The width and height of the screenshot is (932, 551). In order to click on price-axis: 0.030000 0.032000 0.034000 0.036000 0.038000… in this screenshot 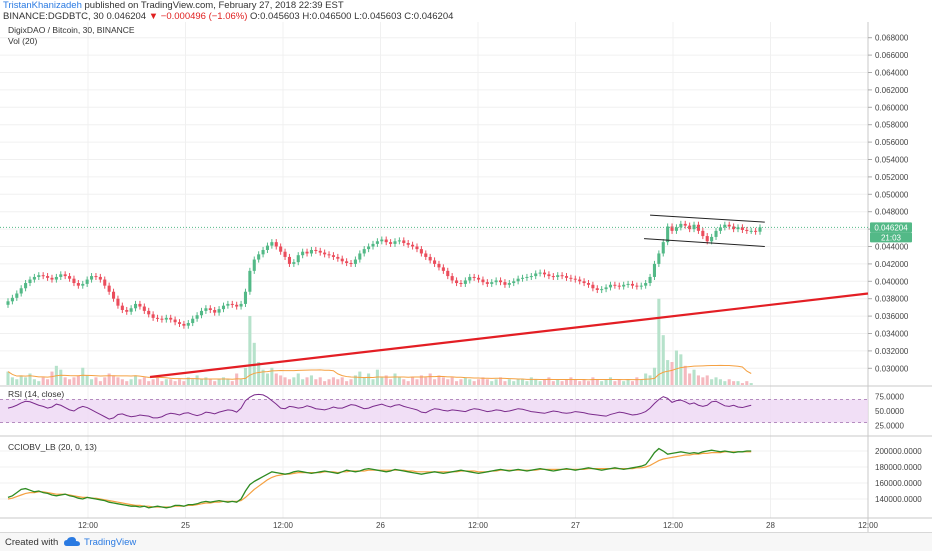, I will do `click(888, 204)`.